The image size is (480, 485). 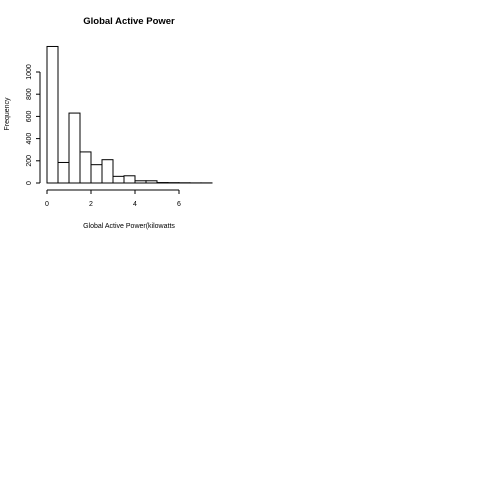 I want to click on x-tick-label: 4, so click(x=135, y=204).